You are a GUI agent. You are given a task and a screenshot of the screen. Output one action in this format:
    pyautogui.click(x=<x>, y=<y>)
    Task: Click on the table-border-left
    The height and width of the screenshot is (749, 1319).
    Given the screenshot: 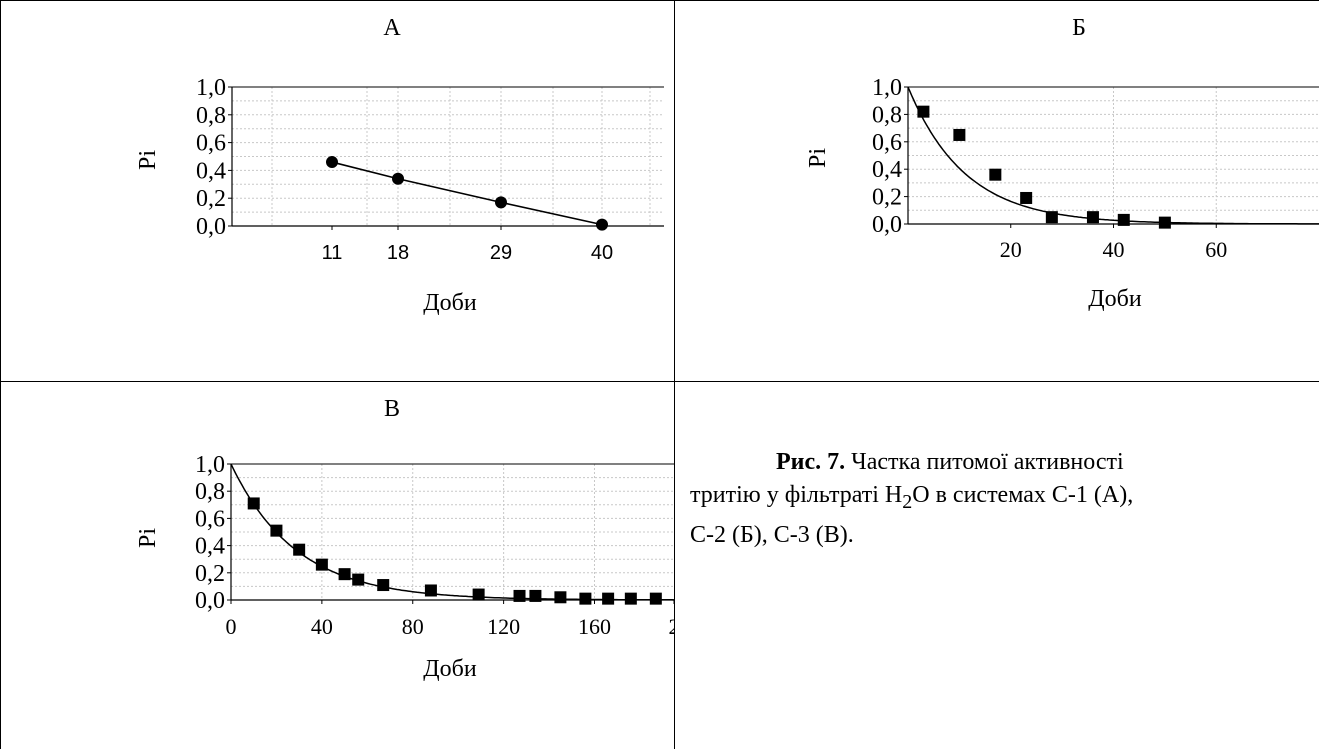 What is the action you would take?
    pyautogui.click(x=0, y=374)
    